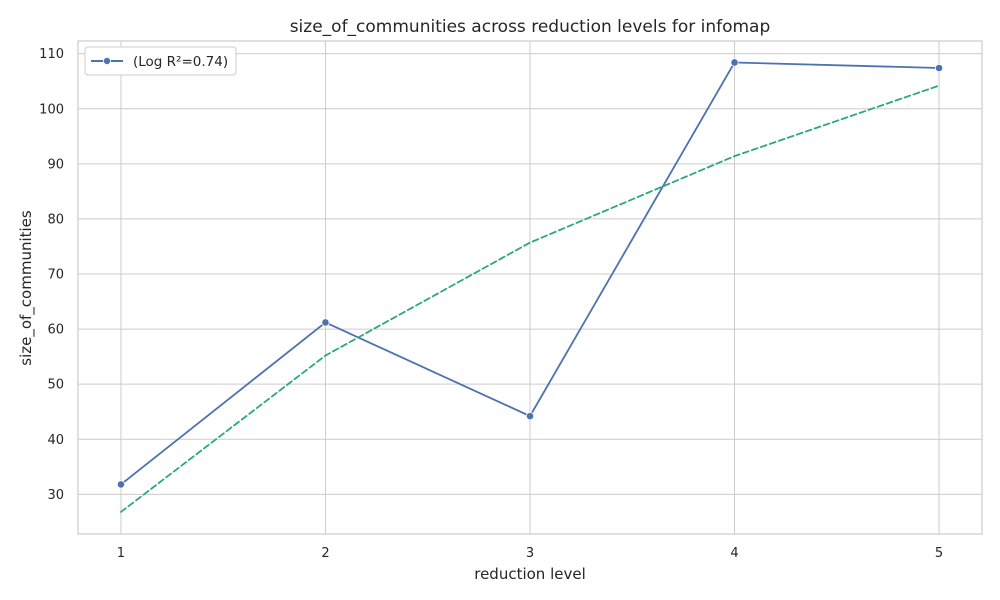 The height and width of the screenshot is (600, 1000). What do you see at coordinates (121, 553) in the screenshot?
I see `x-tick-label: 1` at bounding box center [121, 553].